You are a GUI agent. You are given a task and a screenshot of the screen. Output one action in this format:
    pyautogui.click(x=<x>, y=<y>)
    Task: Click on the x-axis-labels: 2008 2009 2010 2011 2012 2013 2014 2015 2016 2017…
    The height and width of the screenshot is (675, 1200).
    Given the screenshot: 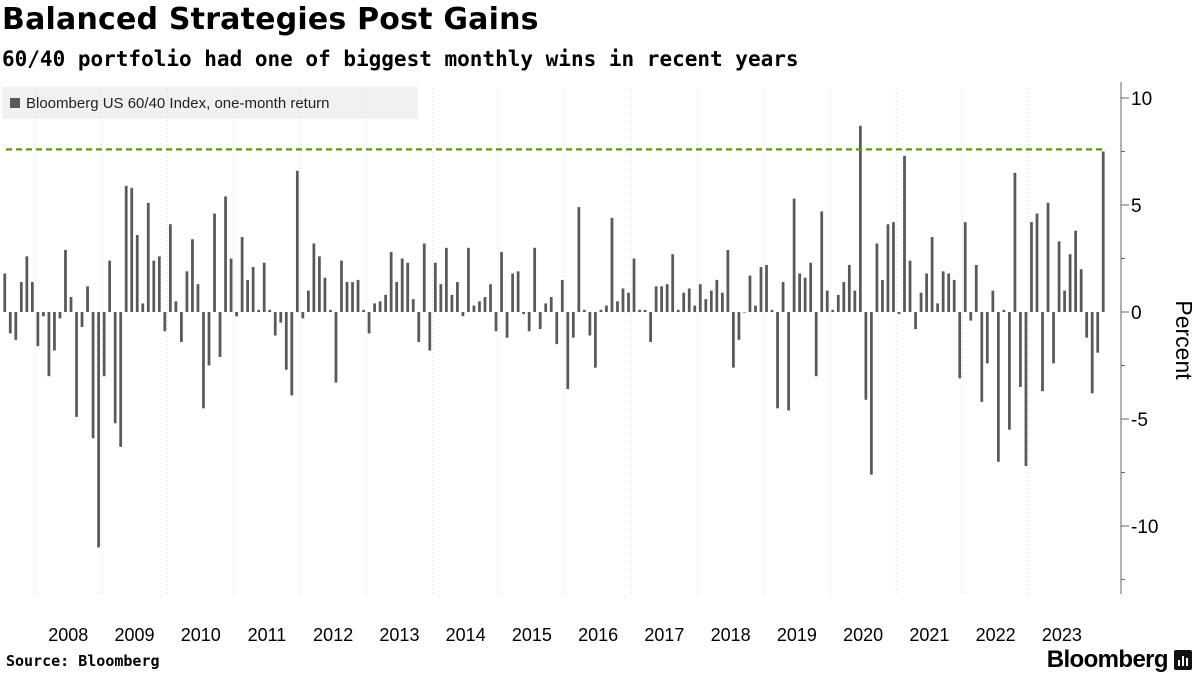 What is the action you would take?
    pyautogui.click(x=565, y=635)
    